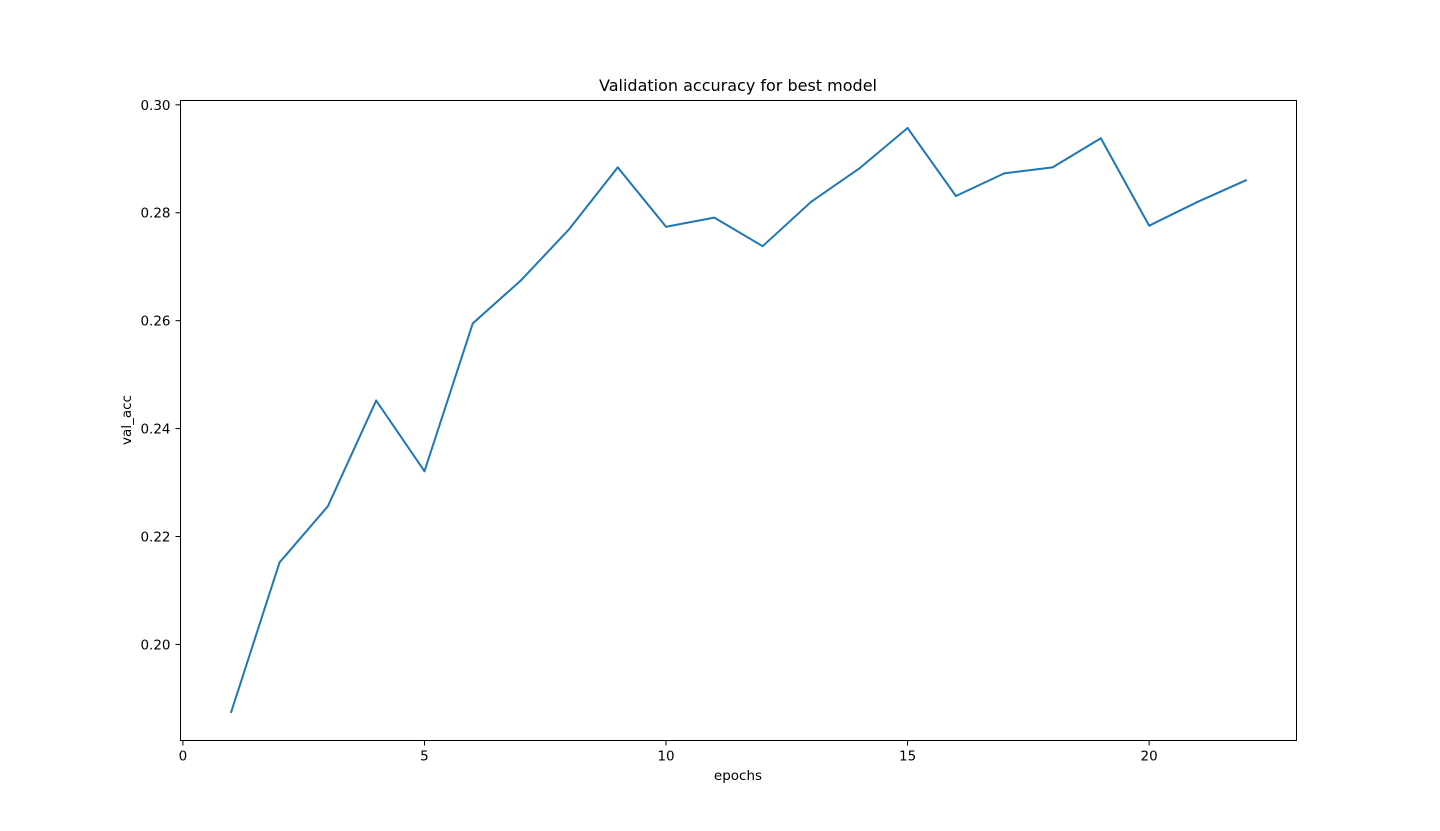 The width and height of the screenshot is (1440, 831). I want to click on y-tick-label: 0.26, so click(155, 322).